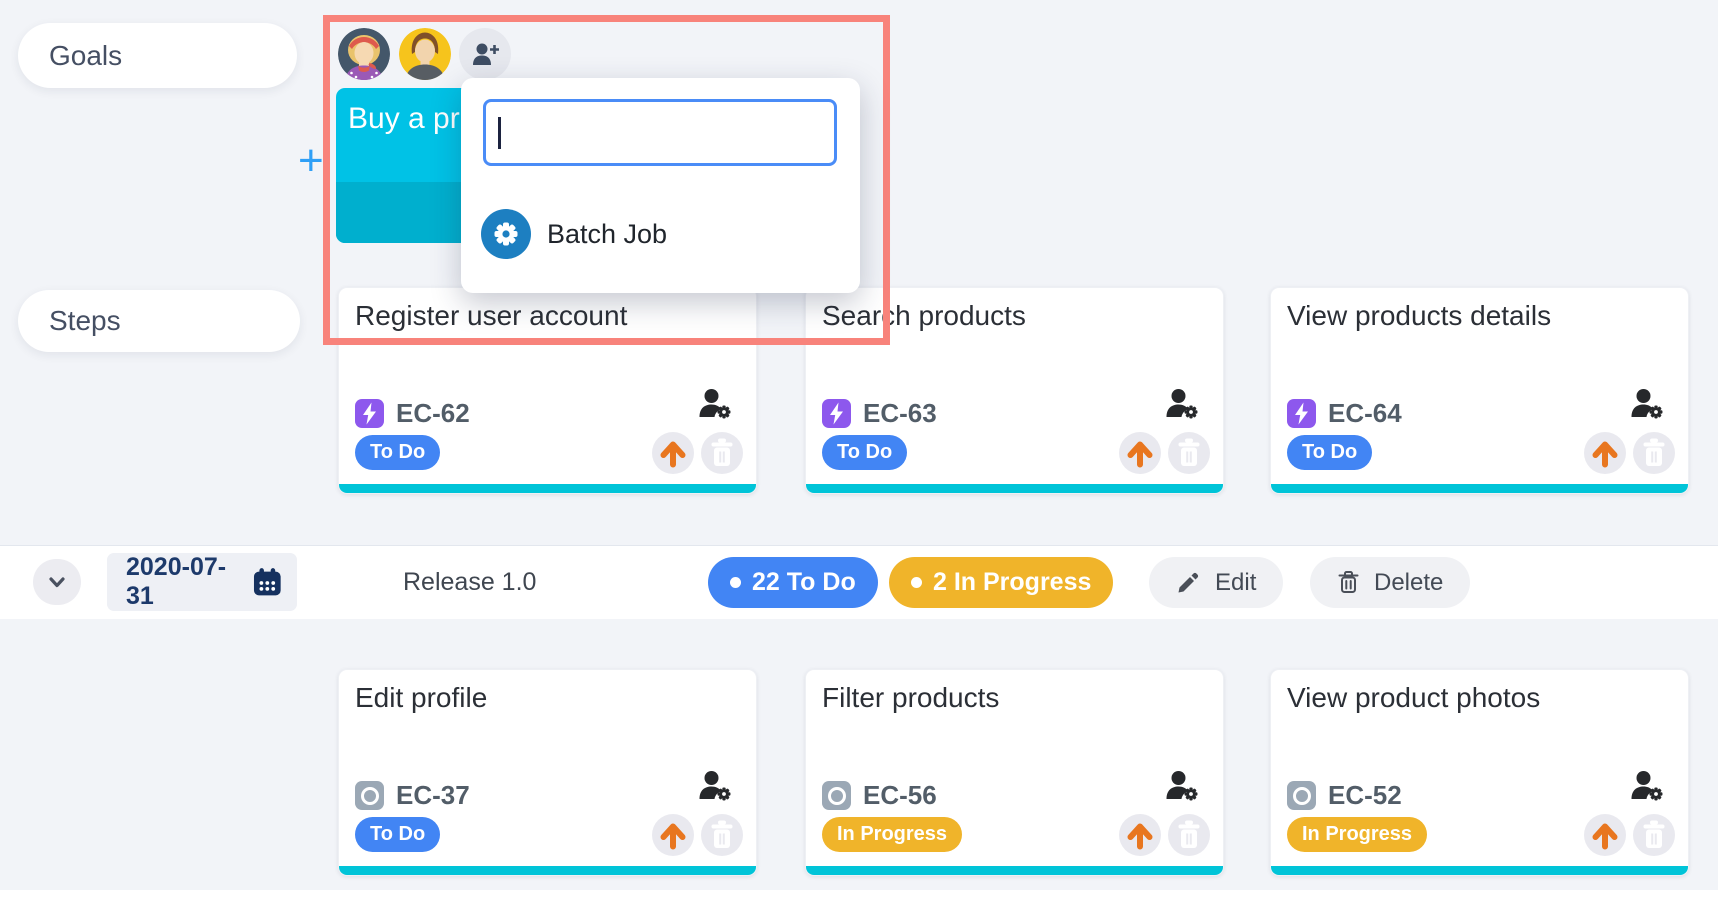 This screenshot has height=904, width=1718. I want to click on card-id: EC-52, so click(1365, 795).